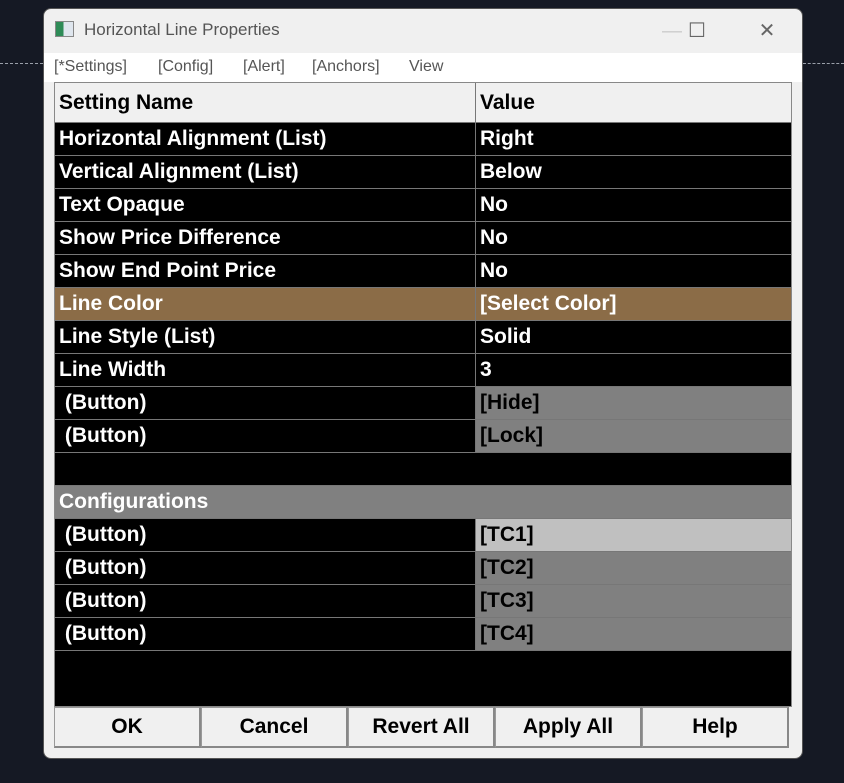  I want to click on table-header: Setting Name Value, so click(423, 103).